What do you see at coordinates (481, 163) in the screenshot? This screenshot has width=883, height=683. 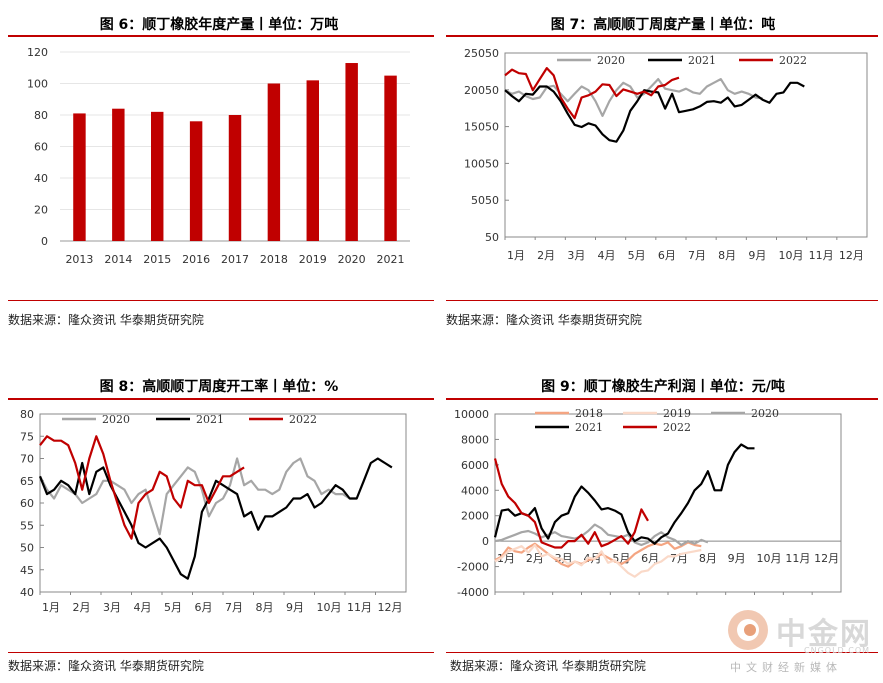 I see `y-tick-label: 10050` at bounding box center [481, 163].